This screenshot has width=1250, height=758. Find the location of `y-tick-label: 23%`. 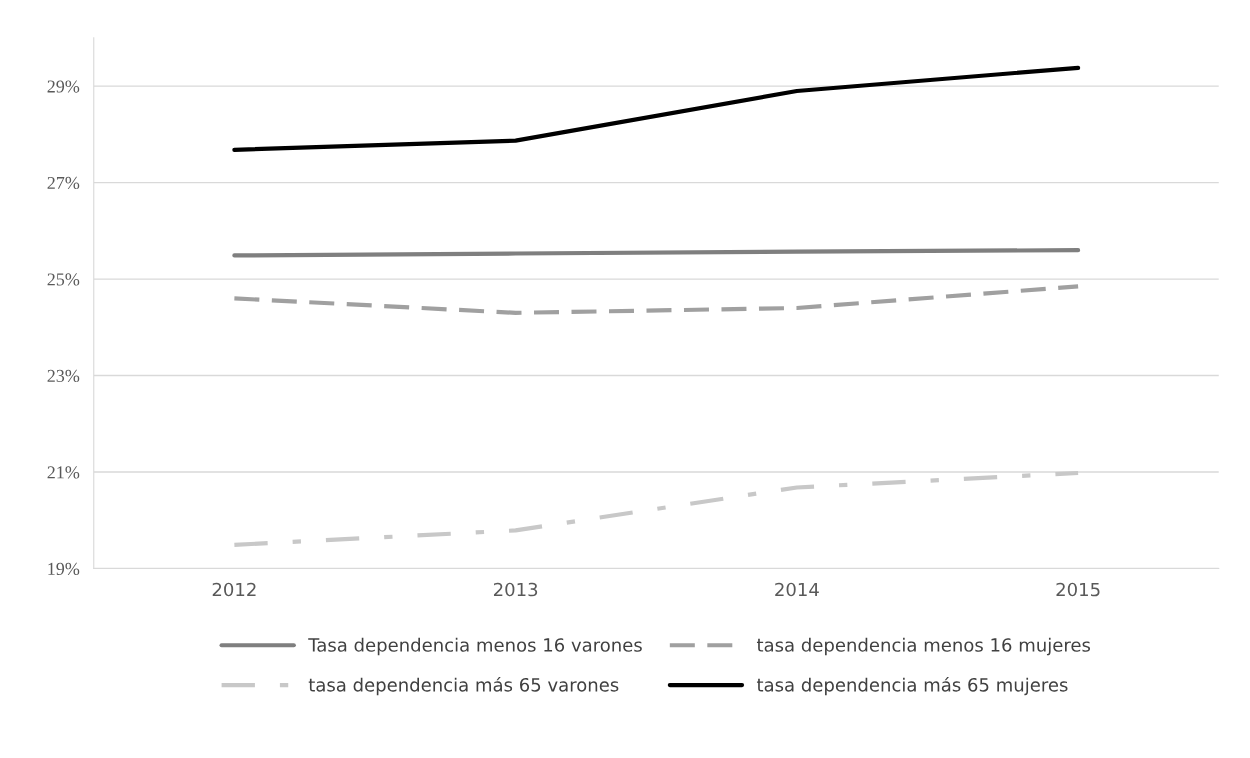

y-tick-label: 23% is located at coordinates (63, 376).